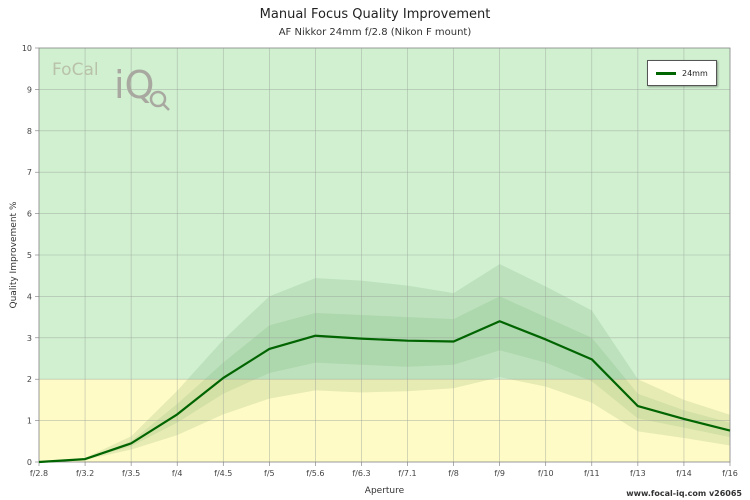  I want to click on y-tick-label-6: 6, so click(29, 214).